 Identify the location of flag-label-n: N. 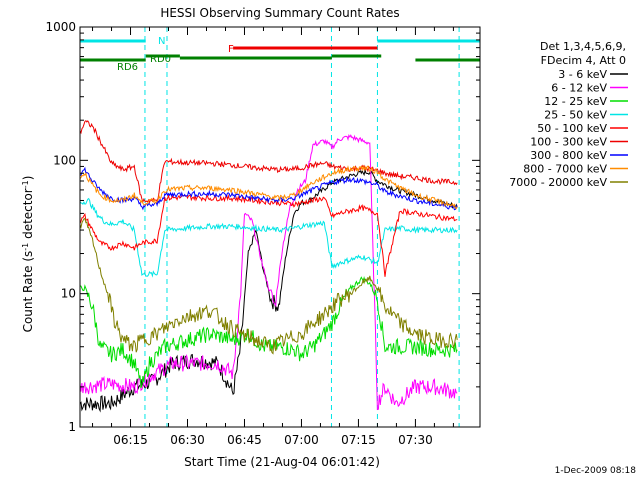
(161, 41).